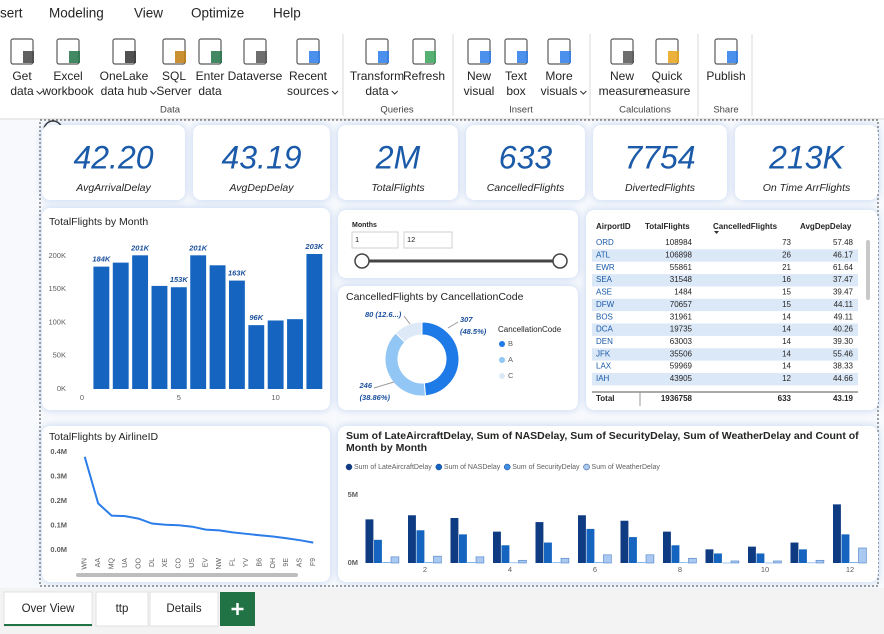 The width and height of the screenshot is (884, 634). I want to click on add-page-button, so click(237, 609).